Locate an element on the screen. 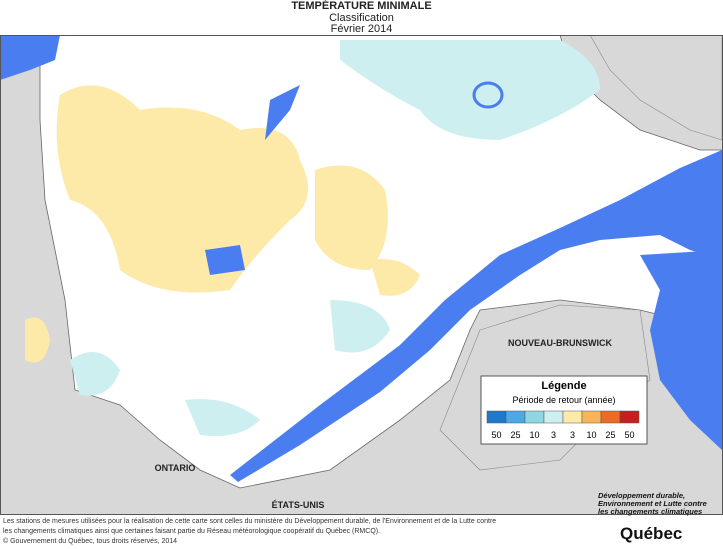 This screenshot has height=549, width=723. labrador is located at coordinates (656, 88).